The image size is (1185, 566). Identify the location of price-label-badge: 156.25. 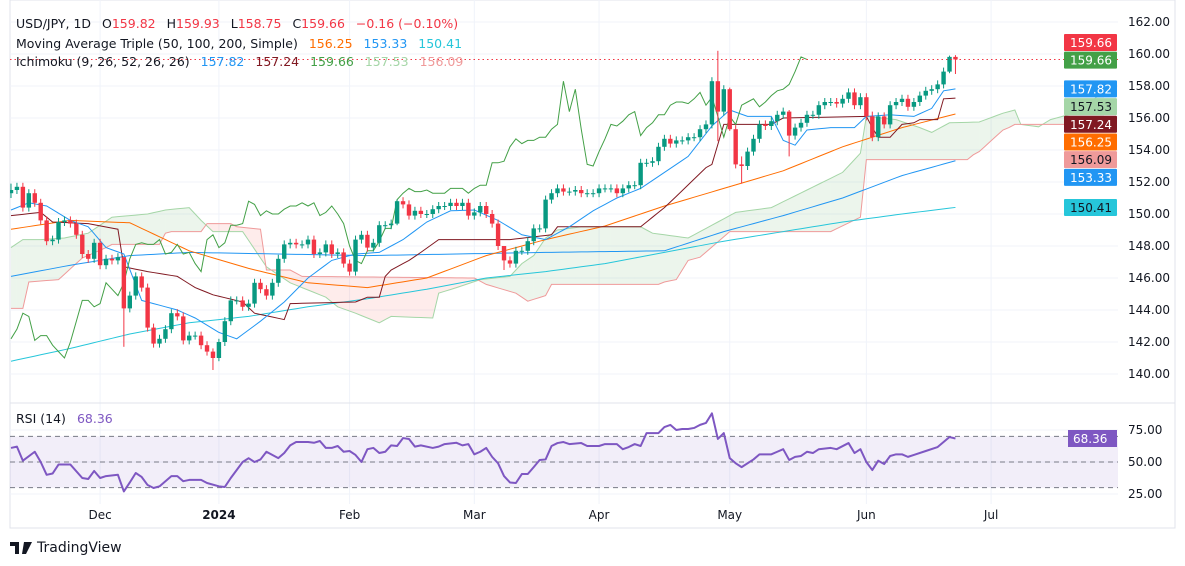
(1090, 142).